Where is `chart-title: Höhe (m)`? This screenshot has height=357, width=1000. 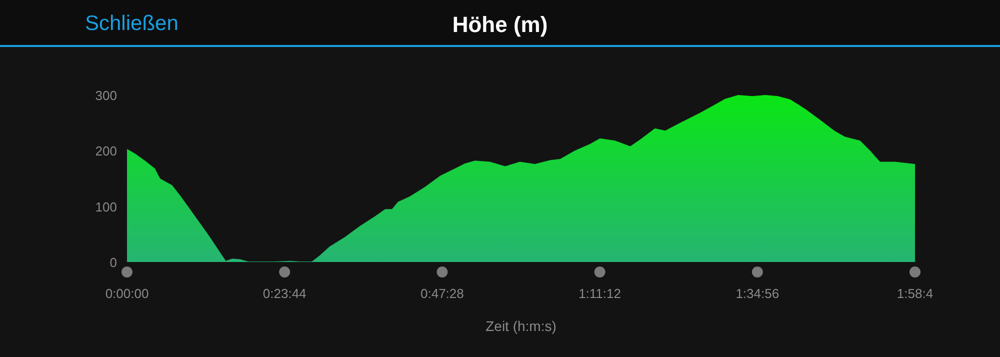
chart-title: Höhe (m) is located at coordinates (500, 24).